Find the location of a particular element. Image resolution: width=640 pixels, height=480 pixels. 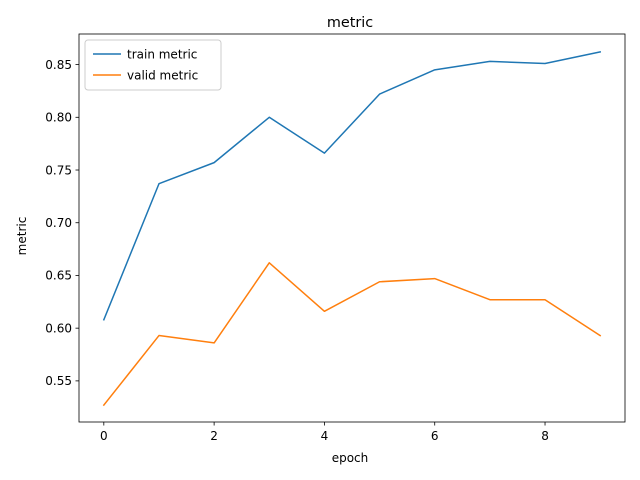

chart-title: metric is located at coordinates (350, 23).